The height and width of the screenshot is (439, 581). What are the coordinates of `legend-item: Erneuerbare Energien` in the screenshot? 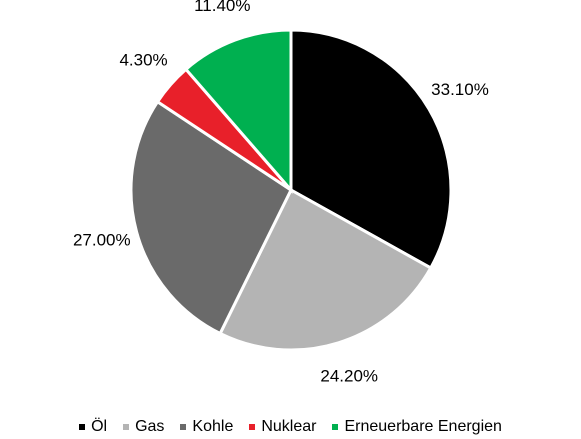 It's located at (417, 427).